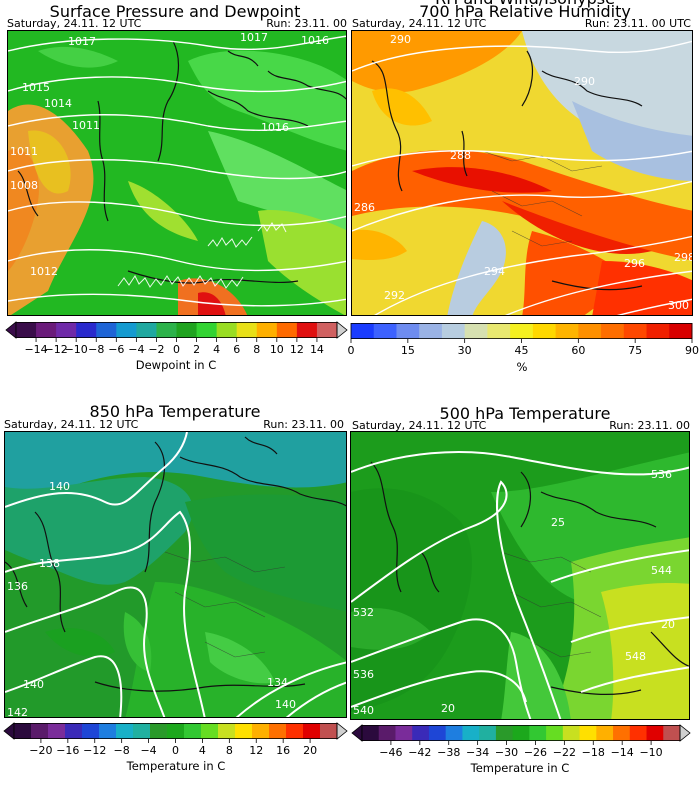  I want to click on isohypse-label: 294, so click(494, 271).